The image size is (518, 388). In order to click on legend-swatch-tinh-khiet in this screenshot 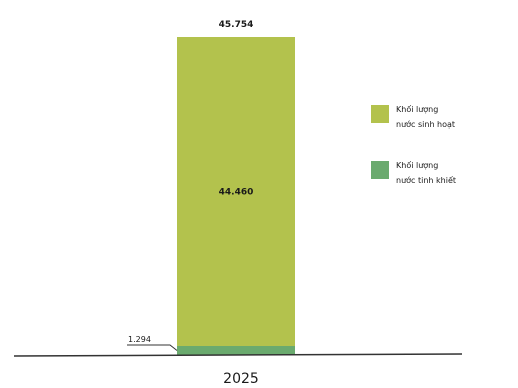, I will do `click(380, 170)`.